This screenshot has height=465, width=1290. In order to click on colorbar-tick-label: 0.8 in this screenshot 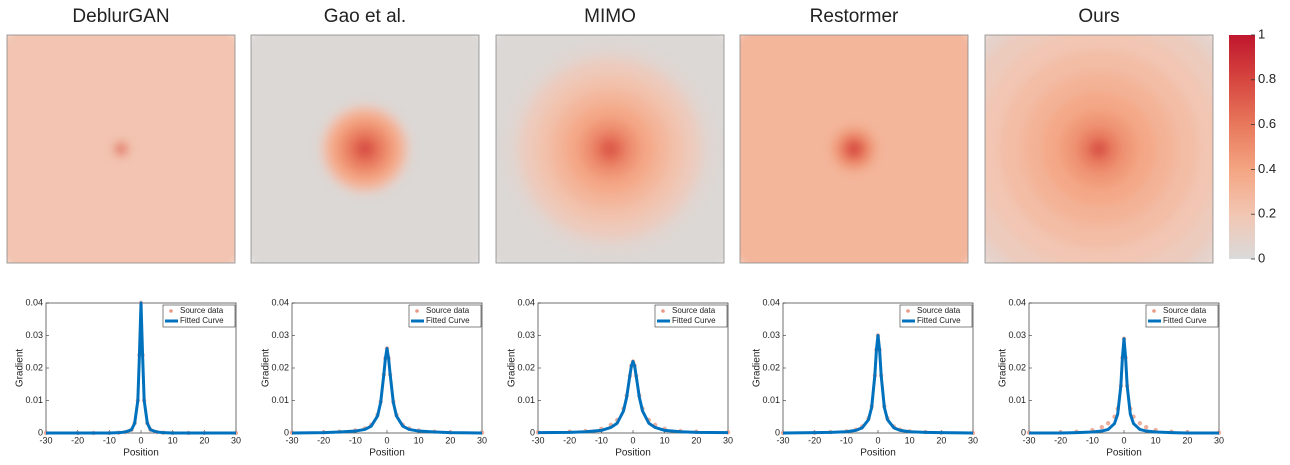, I will do `click(1267, 78)`.